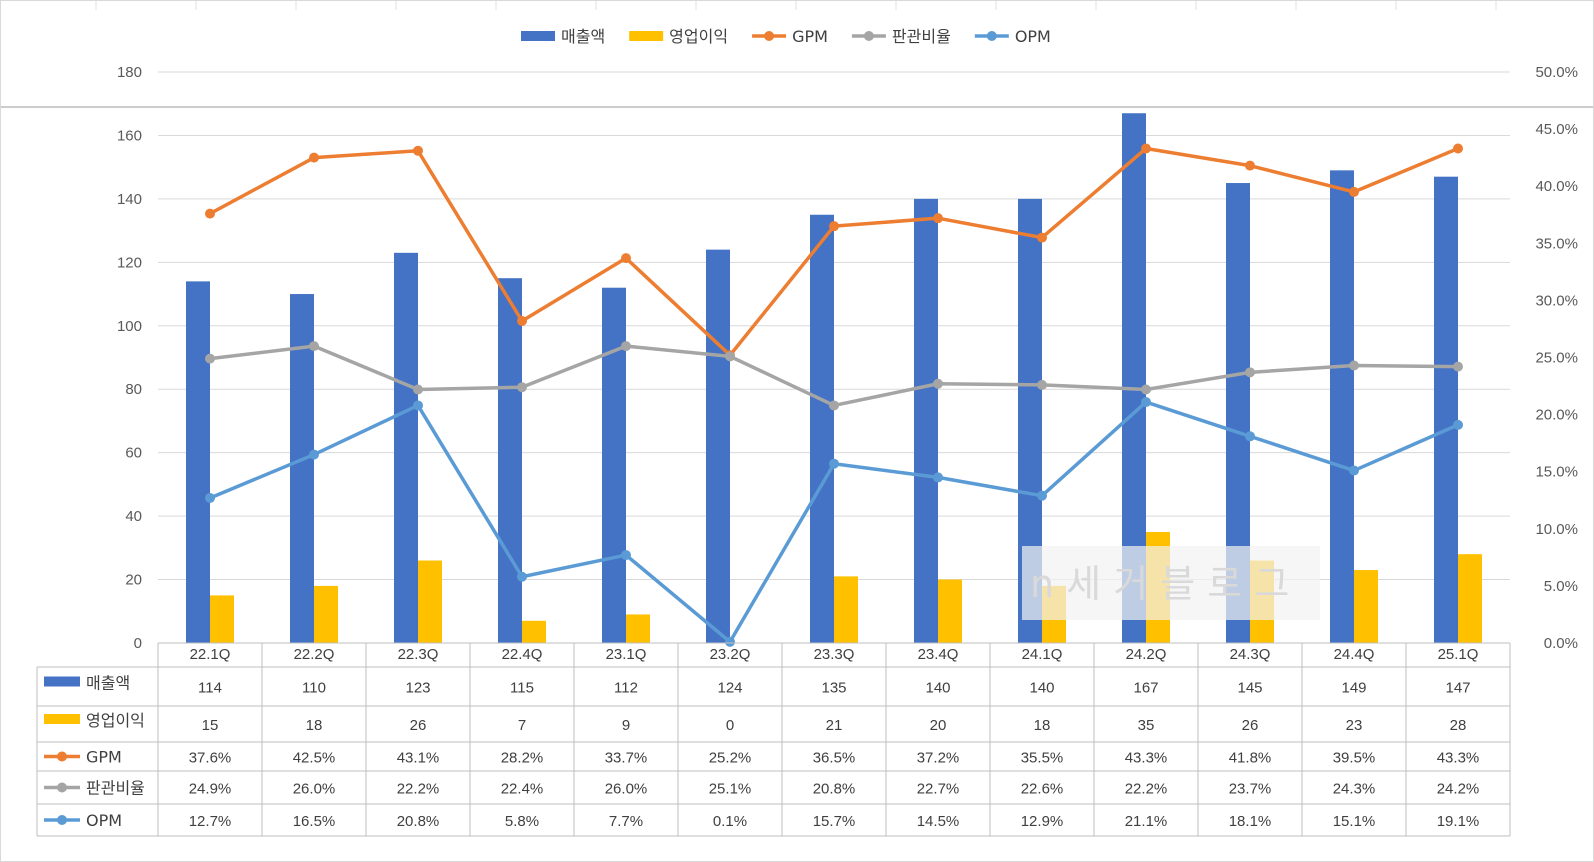  What do you see at coordinates (730, 725) in the screenshot?
I see `table-cell-1-5: 0` at bounding box center [730, 725].